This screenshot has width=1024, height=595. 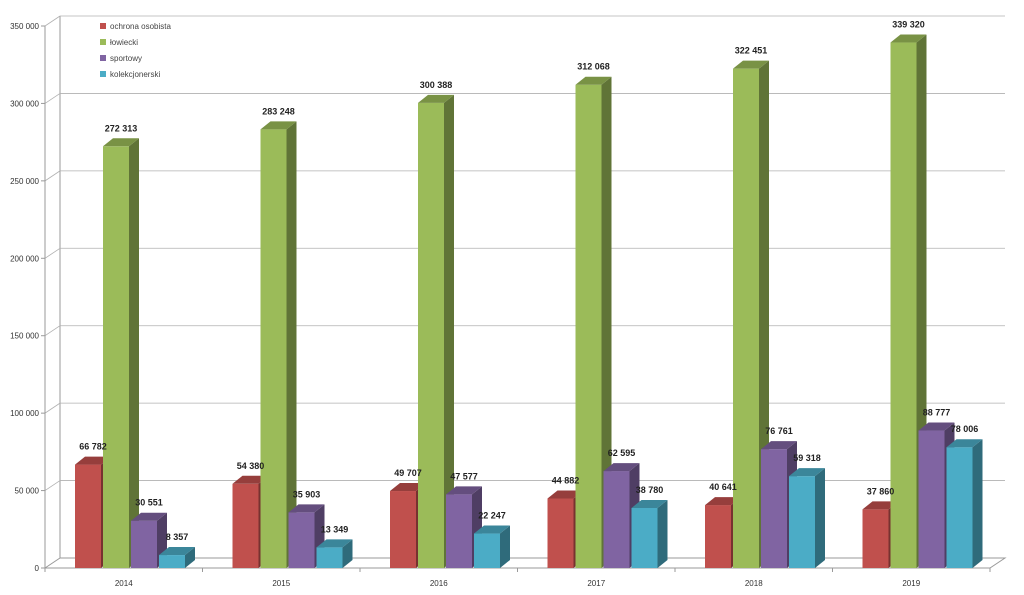 I want to click on data-label: 54 380, so click(x=251, y=466).